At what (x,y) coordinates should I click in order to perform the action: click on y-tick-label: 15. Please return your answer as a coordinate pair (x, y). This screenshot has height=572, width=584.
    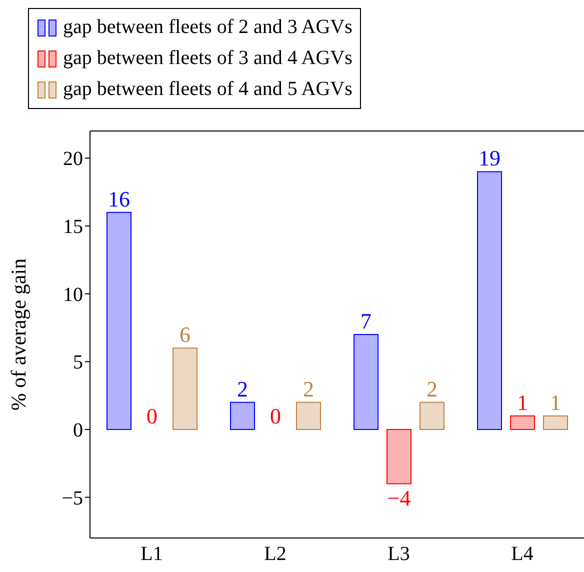
    Looking at the image, I should click on (73, 227).